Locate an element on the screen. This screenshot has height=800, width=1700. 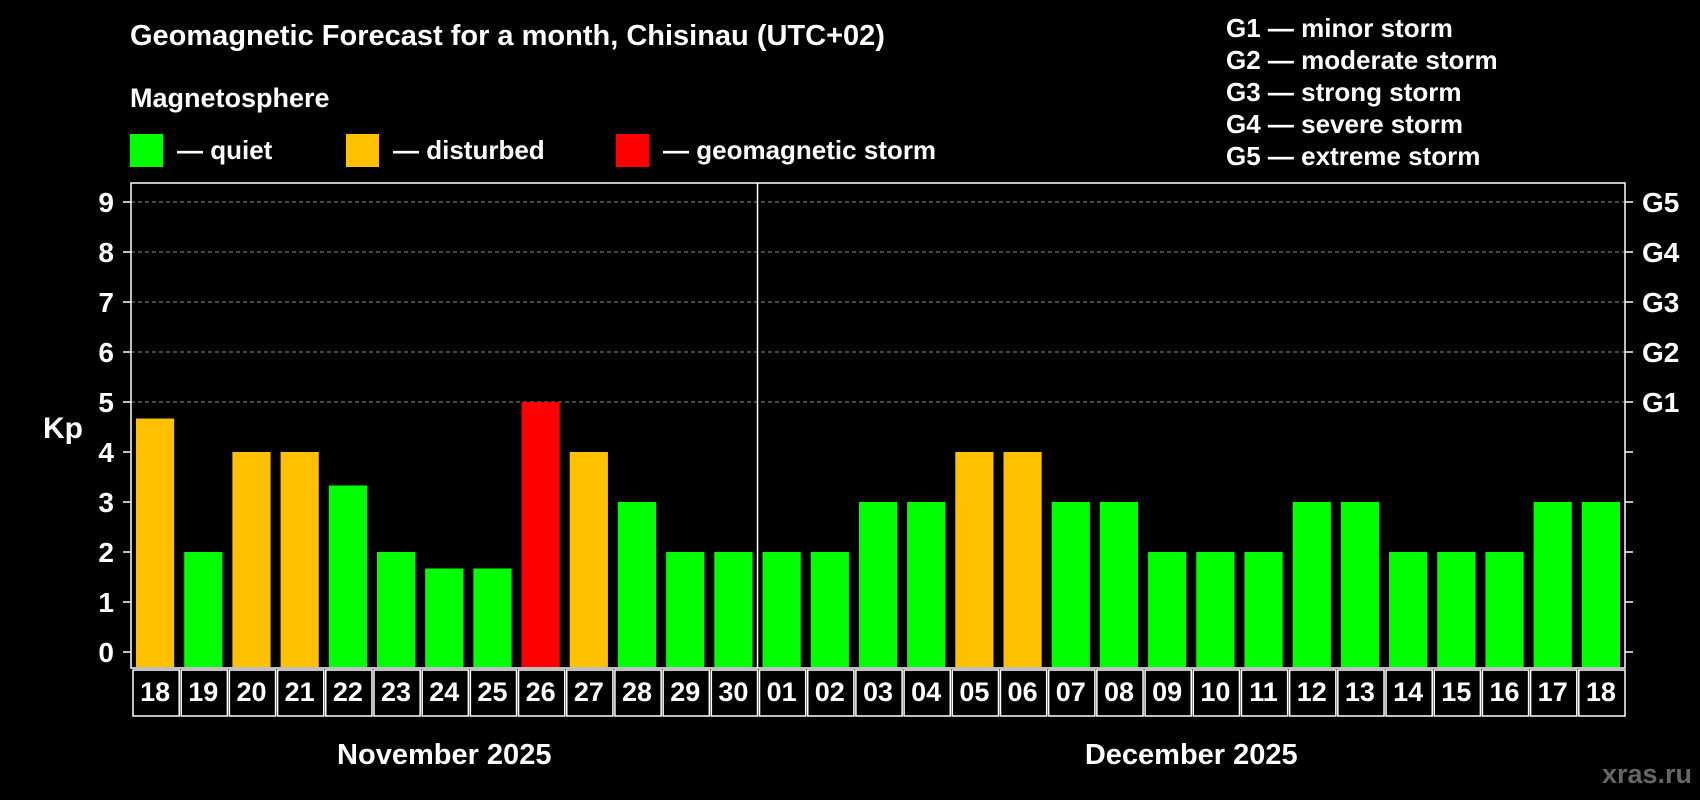
day-label: 12 is located at coordinates (1312, 692).